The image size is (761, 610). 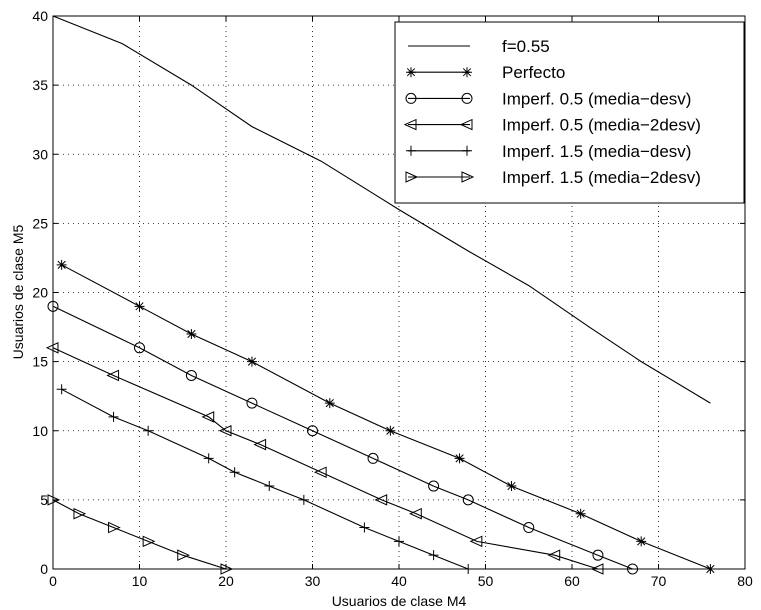 I want to click on legend-label: Imperf. 1.5 (media−2desv), so click(x=601, y=177).